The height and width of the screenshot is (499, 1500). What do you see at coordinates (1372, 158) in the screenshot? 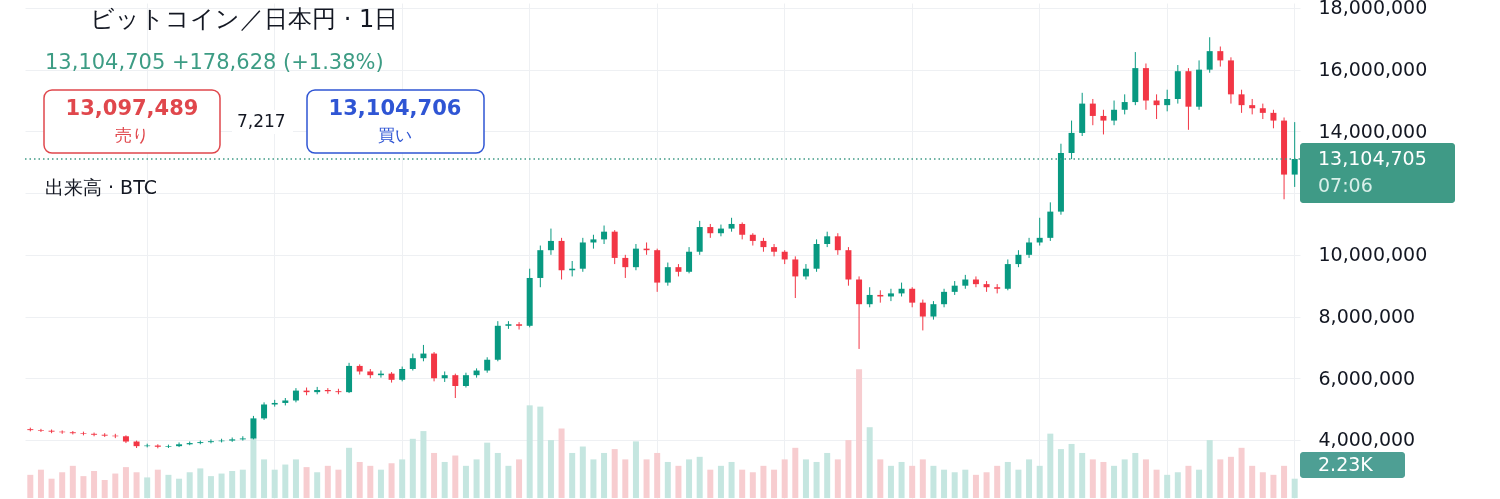
I see `ref-line-label: 13,104,705` at bounding box center [1372, 158].